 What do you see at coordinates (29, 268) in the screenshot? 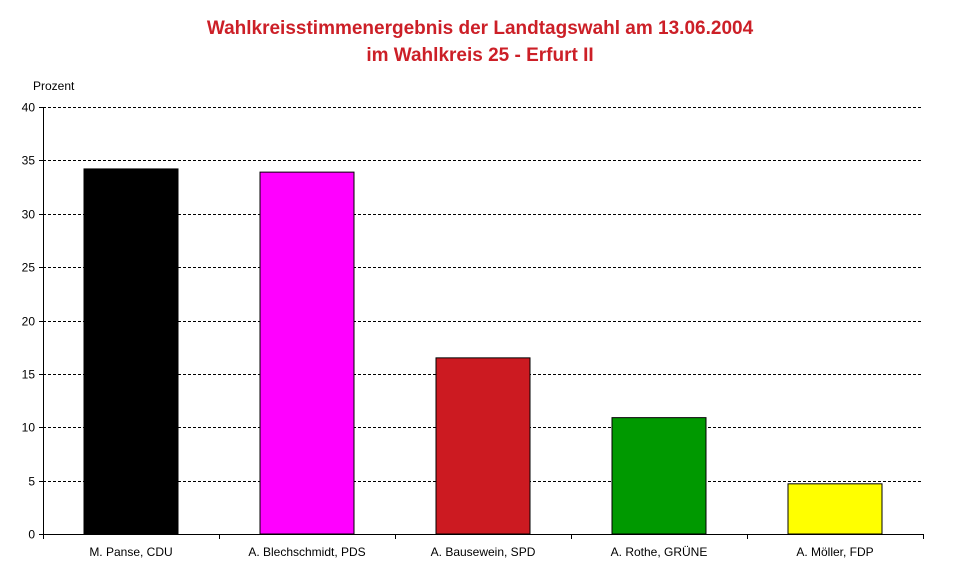
I see `y-tick-label: 25` at bounding box center [29, 268].